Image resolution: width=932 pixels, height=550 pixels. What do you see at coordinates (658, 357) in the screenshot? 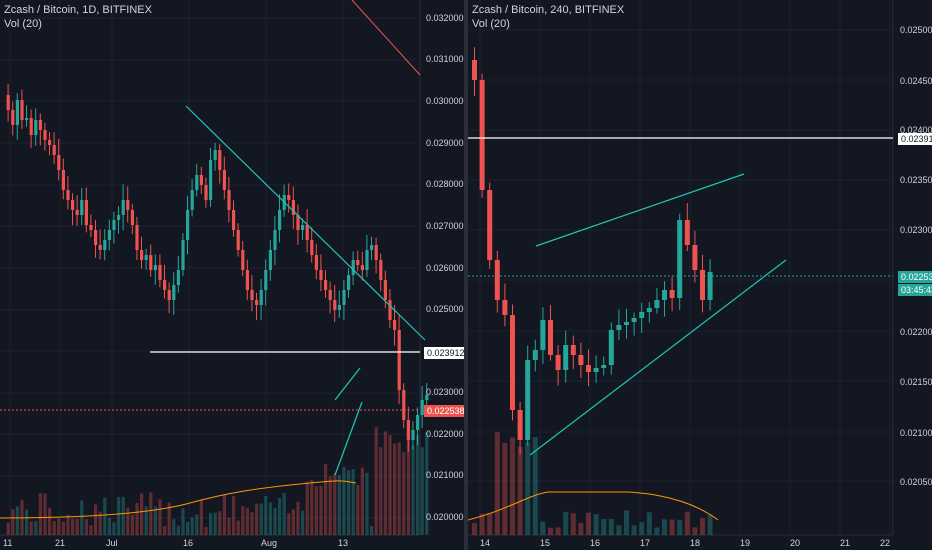
I see `lower-channel-line` at bounding box center [658, 357].